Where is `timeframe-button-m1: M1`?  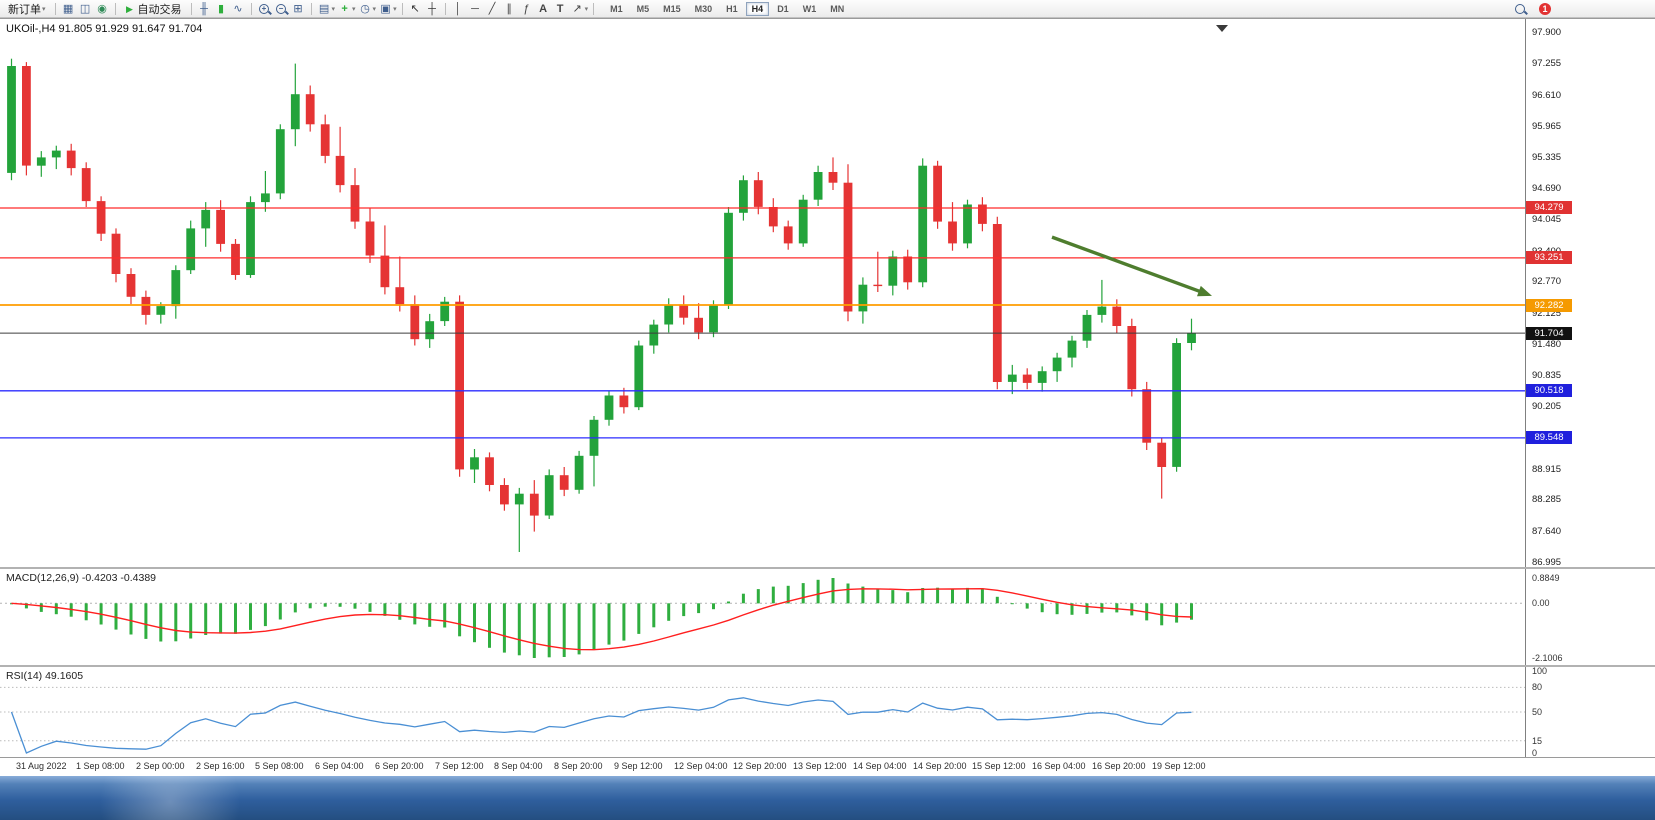
timeframe-button-m1: M1 is located at coordinates (616, 8).